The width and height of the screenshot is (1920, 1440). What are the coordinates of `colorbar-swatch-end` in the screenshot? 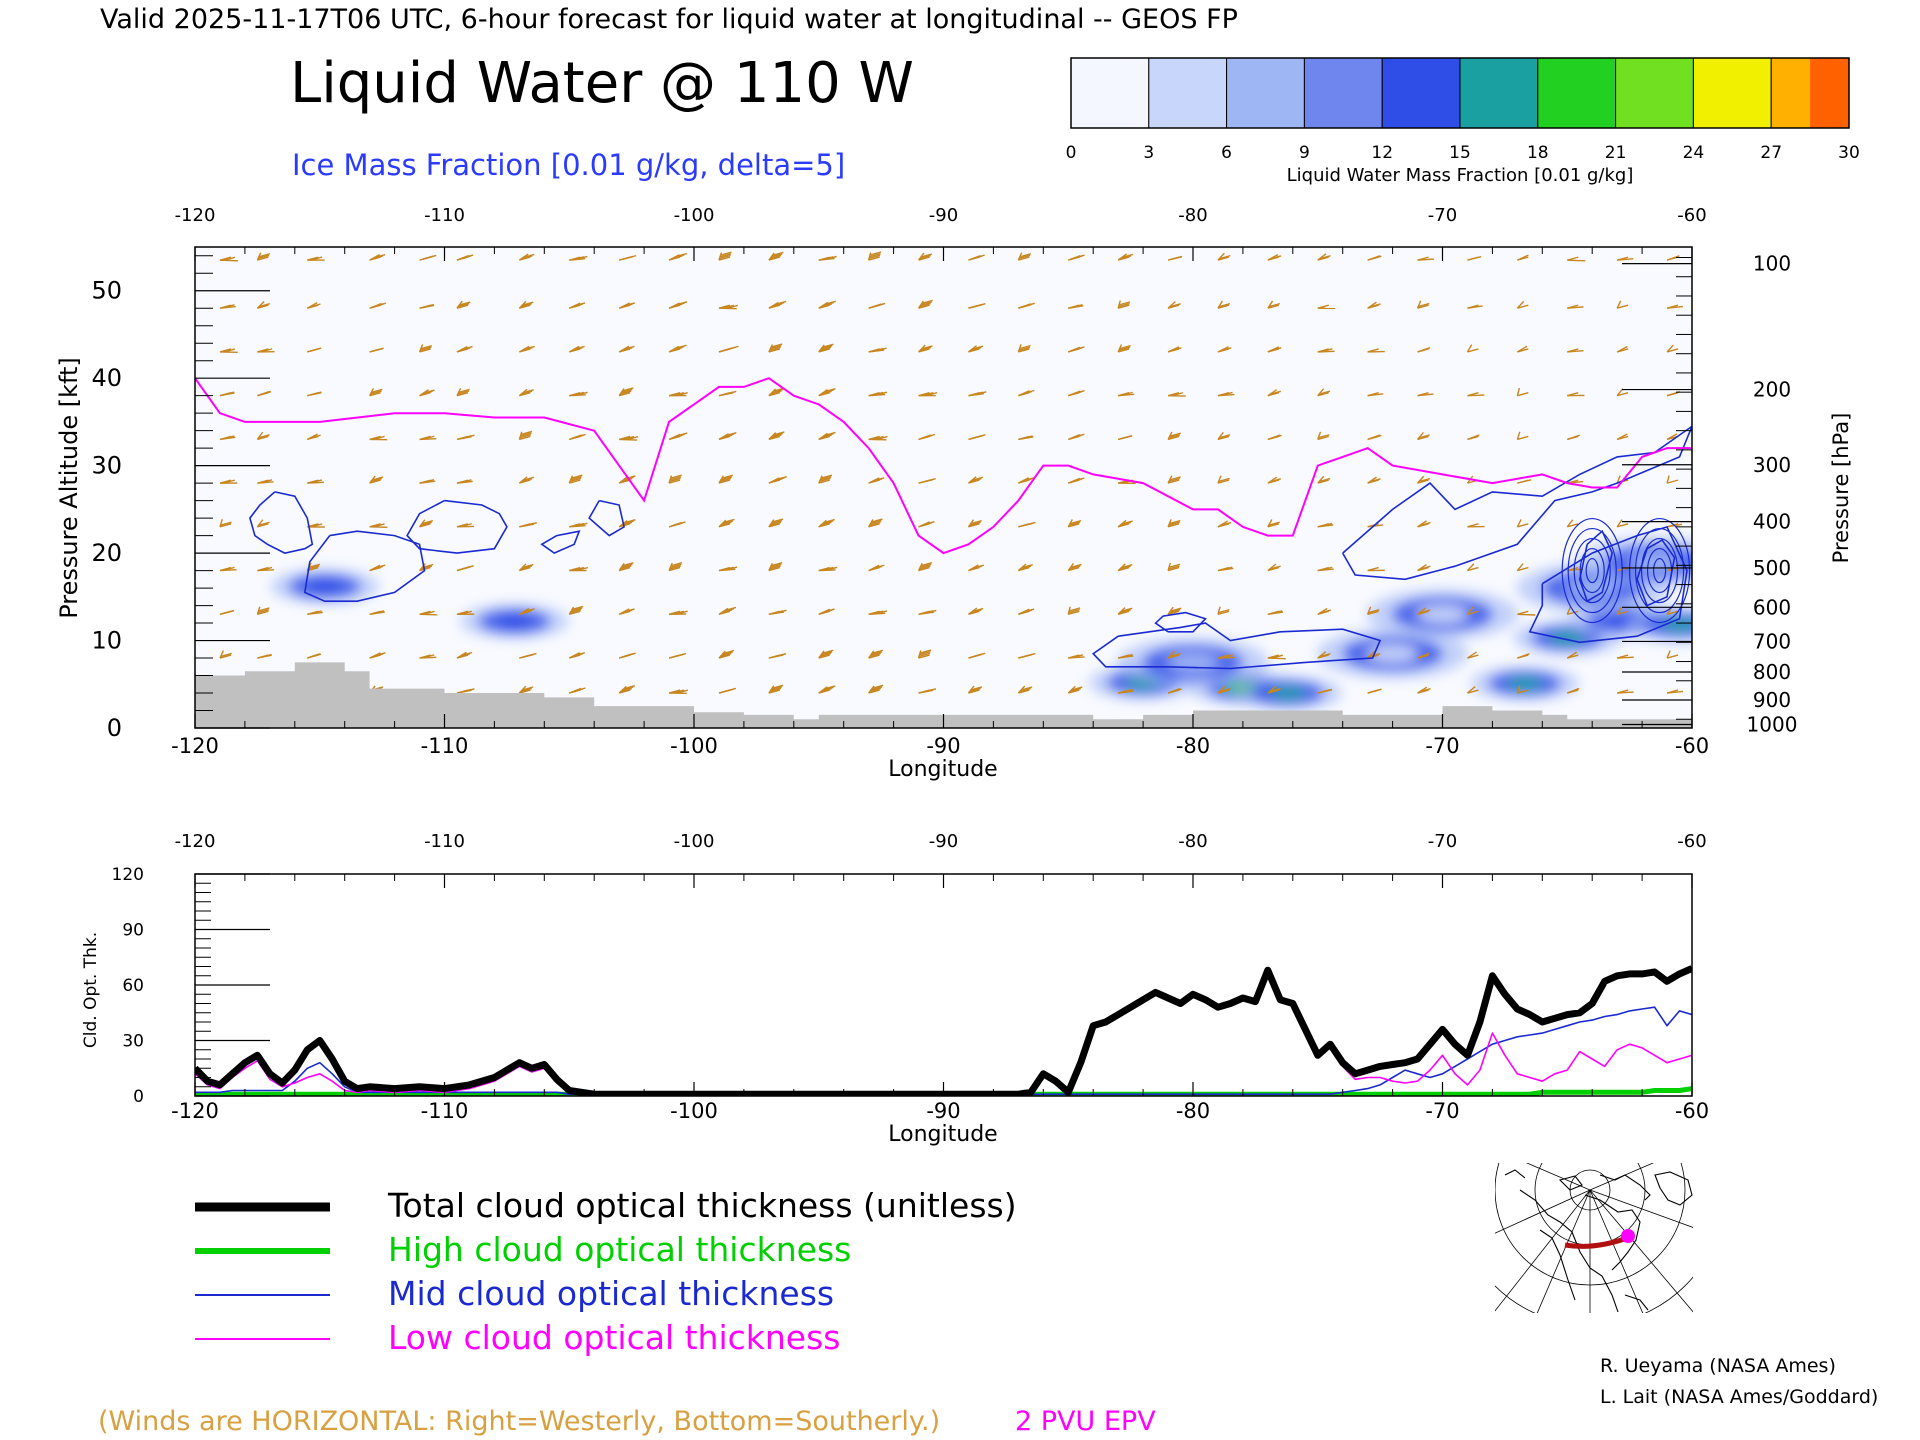 It's located at (1829, 93).